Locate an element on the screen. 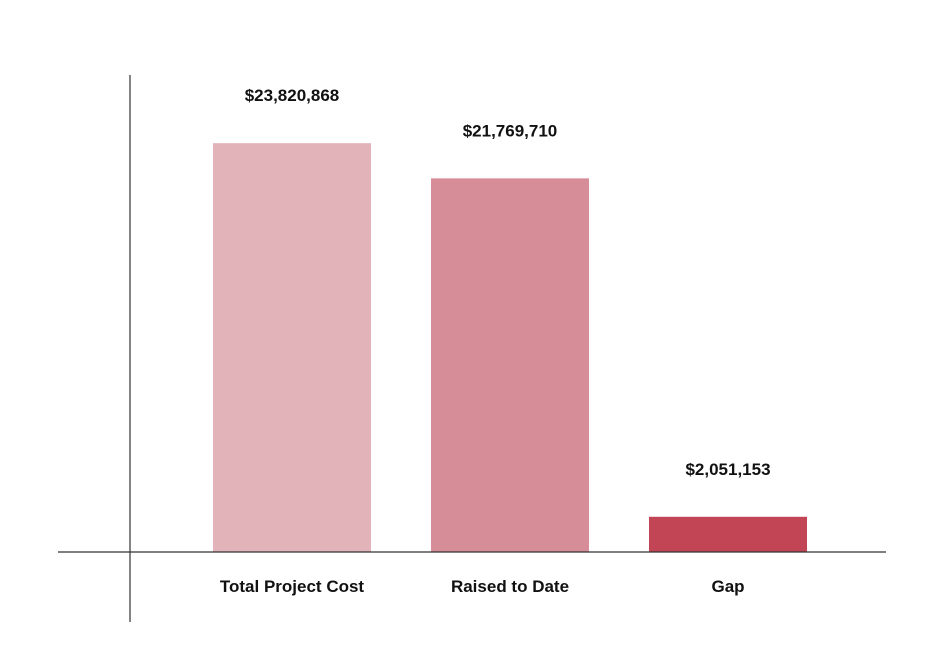 Image resolution: width=948 pixels, height=646 pixels. value-label-raised-to-date: $21,769,710 is located at coordinates (510, 130).